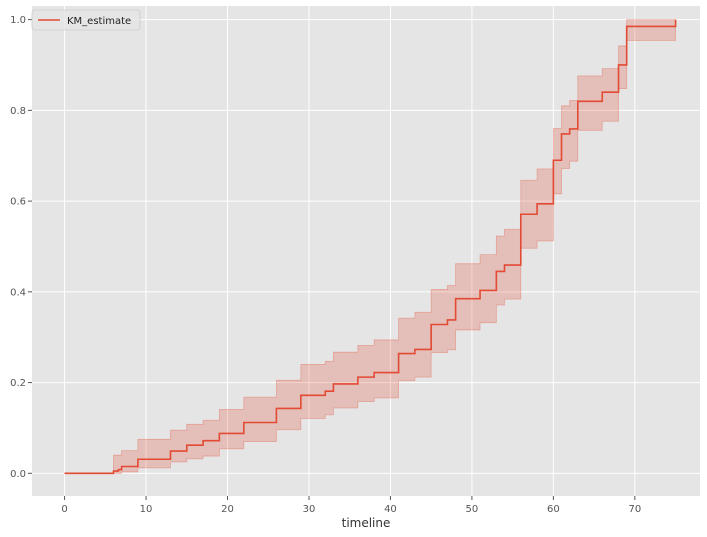  Describe the element at coordinates (18, 292) in the screenshot. I see `y-tick-label: 0.4` at that location.